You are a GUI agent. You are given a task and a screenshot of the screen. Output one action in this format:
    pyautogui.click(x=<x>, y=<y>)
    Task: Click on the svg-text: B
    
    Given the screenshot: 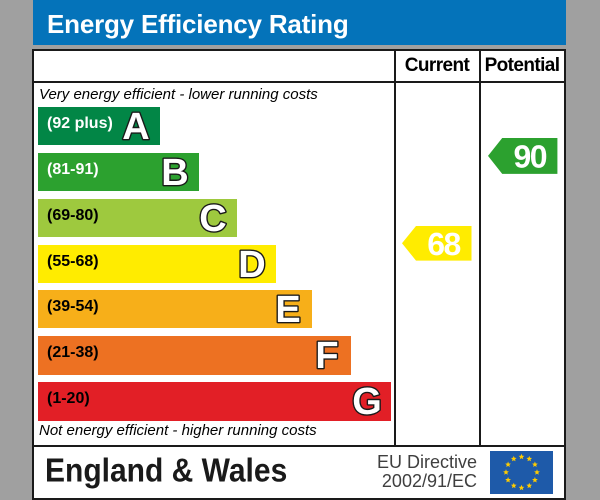 What is the action you would take?
    pyautogui.click(x=174, y=172)
    